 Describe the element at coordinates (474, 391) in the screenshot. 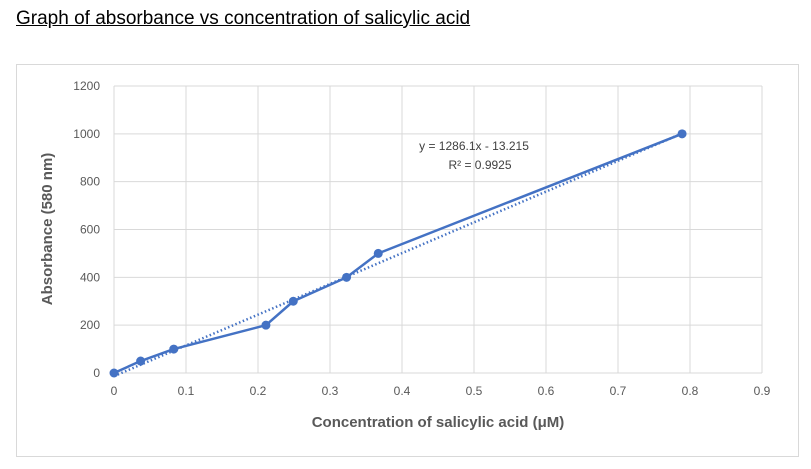

I see `x-tick-label: 0.5` at that location.